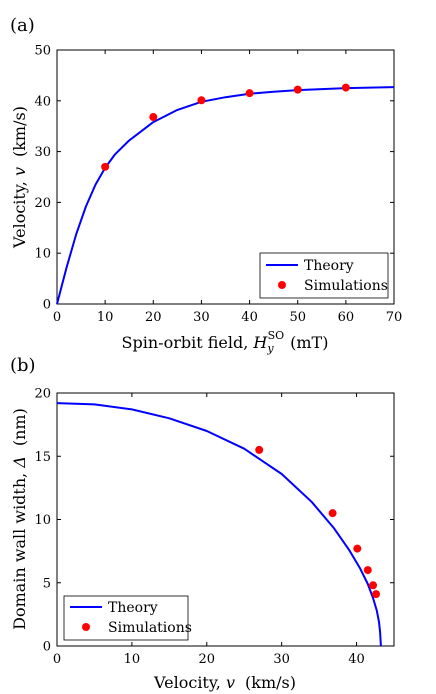 Image resolution: width=436 pixels, height=694 pixels. Describe the element at coordinates (19, 519) in the screenshot. I see `y-axis-label-b: Domain wall width, Δ(nm)` at that location.